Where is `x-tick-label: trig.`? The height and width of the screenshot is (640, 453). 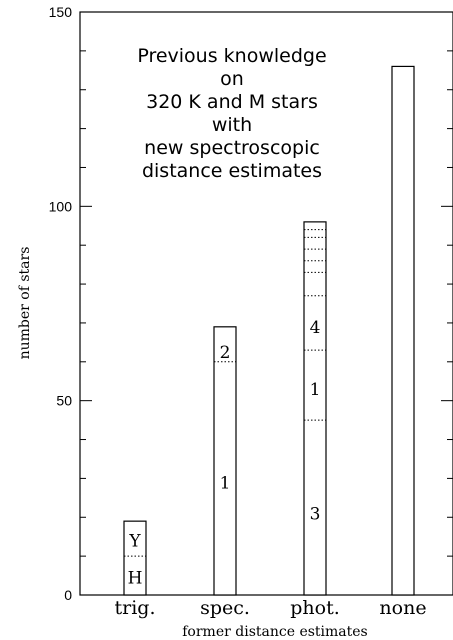 x-tick-label: trig. is located at coordinates (135, 608).